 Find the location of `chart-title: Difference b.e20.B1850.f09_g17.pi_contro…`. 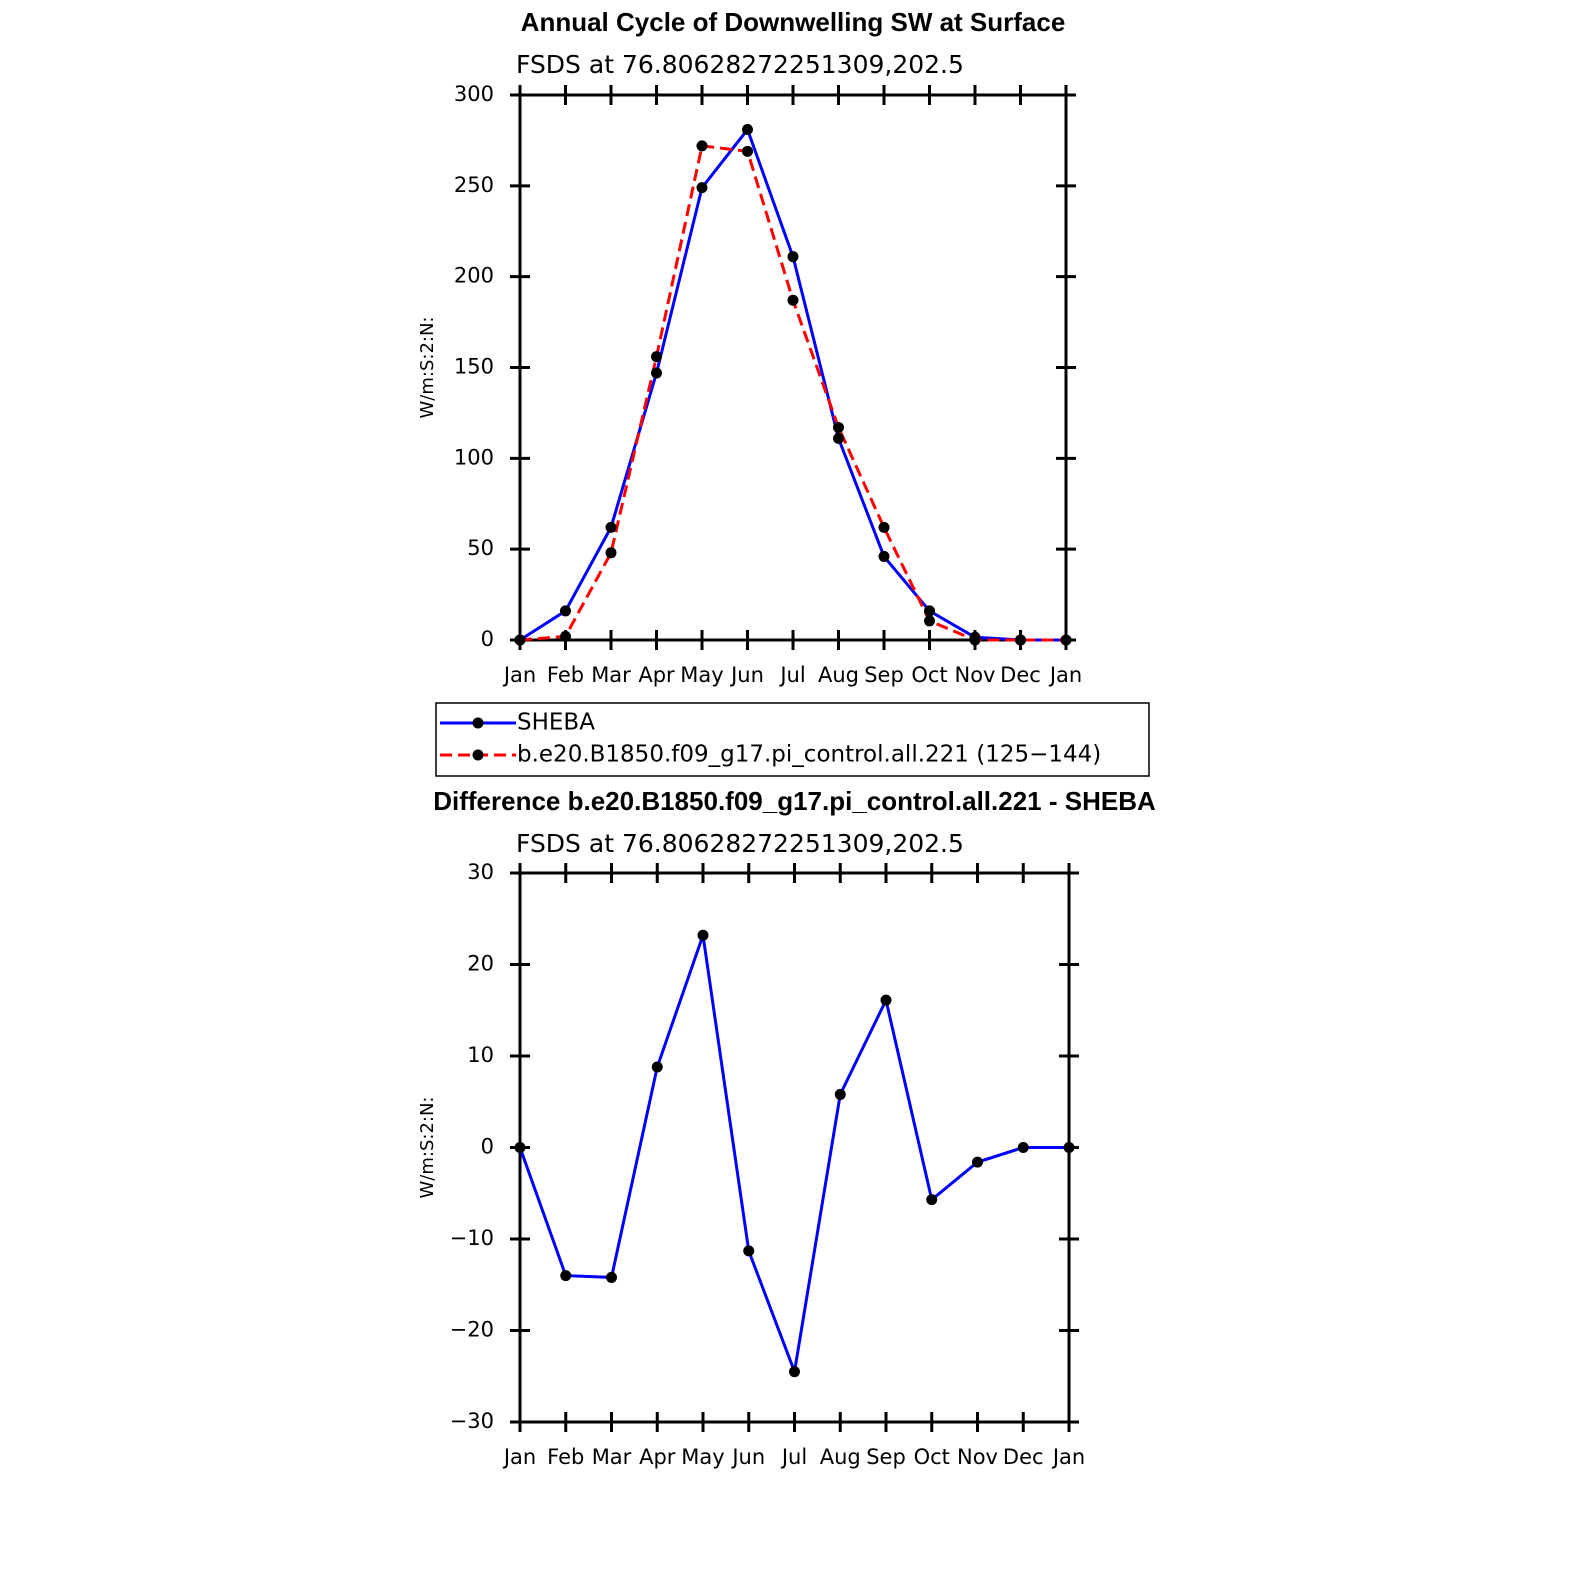

chart-title: Difference b.e20.B1850.f09_g17.pi_contro… is located at coordinates (794, 801).